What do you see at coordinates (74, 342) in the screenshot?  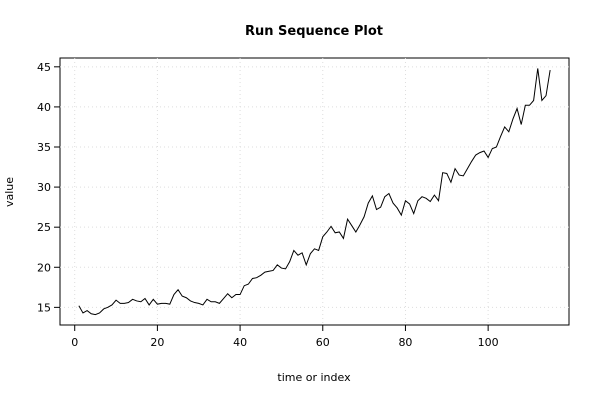 I see `x-tick-label: 0` at bounding box center [74, 342].